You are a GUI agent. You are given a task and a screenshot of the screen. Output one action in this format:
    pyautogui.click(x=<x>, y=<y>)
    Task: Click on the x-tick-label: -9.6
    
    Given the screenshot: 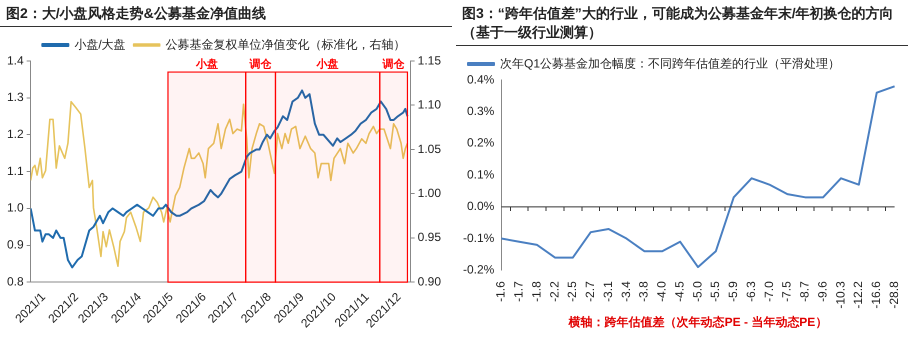 What is the action you would take?
    pyautogui.click(x=822, y=291)
    